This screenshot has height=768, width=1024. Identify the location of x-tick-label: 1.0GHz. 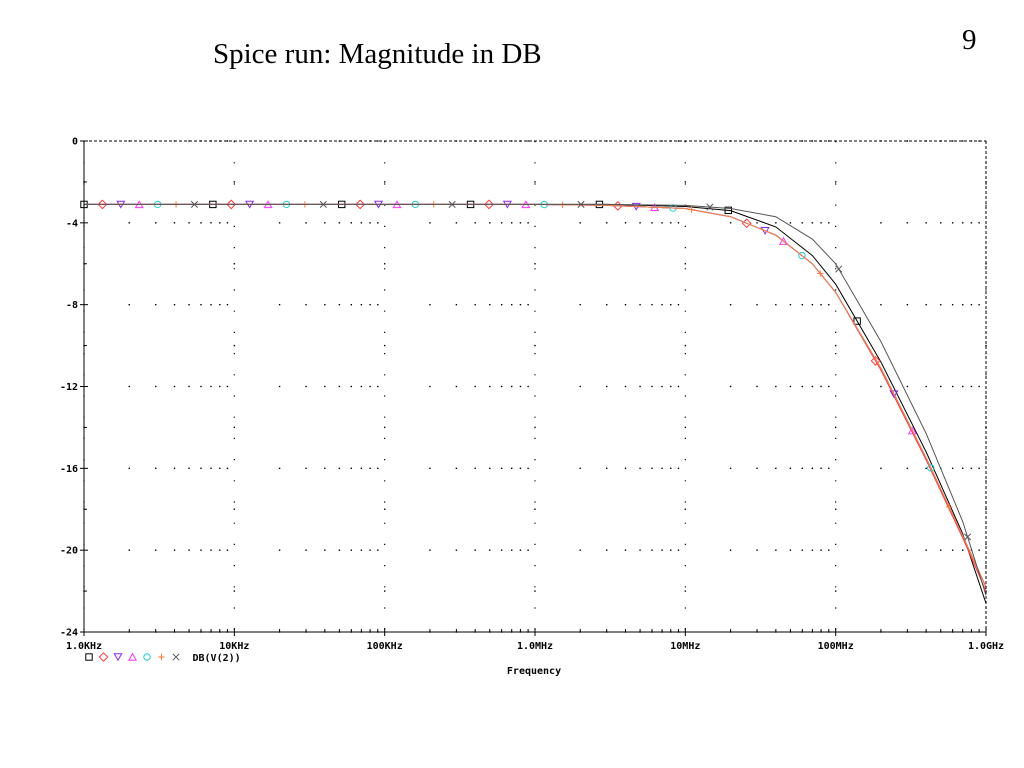
(986, 646).